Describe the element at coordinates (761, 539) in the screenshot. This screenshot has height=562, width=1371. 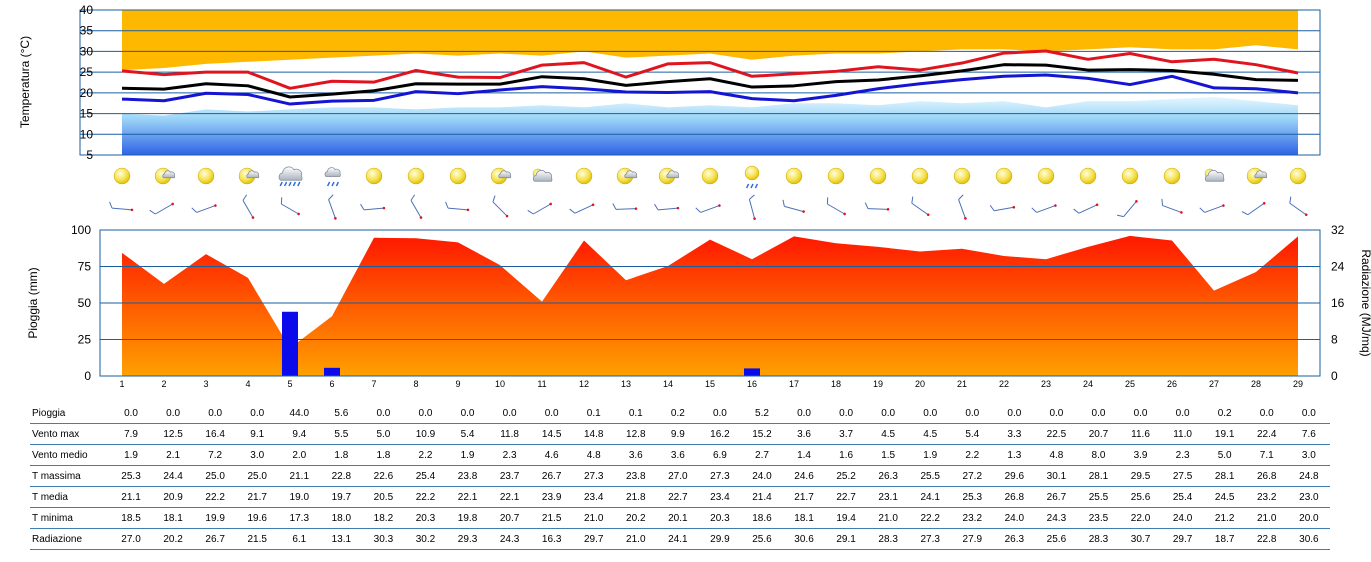
I see `table-cell: 25.6` at that location.